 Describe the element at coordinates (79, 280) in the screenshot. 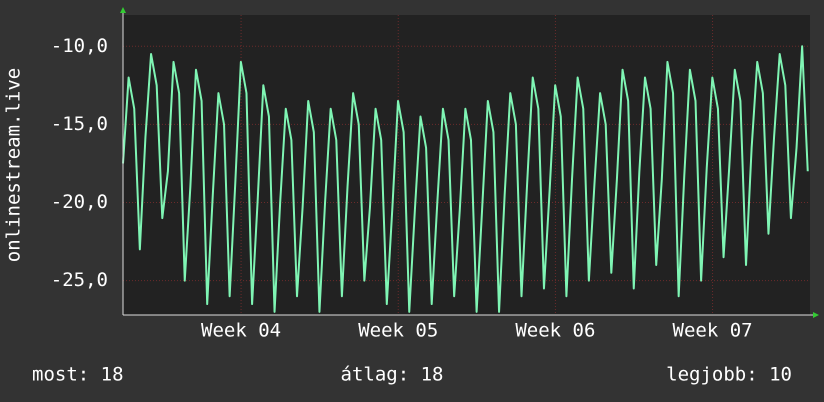

I see `y-tick-label: -25,0` at that location.